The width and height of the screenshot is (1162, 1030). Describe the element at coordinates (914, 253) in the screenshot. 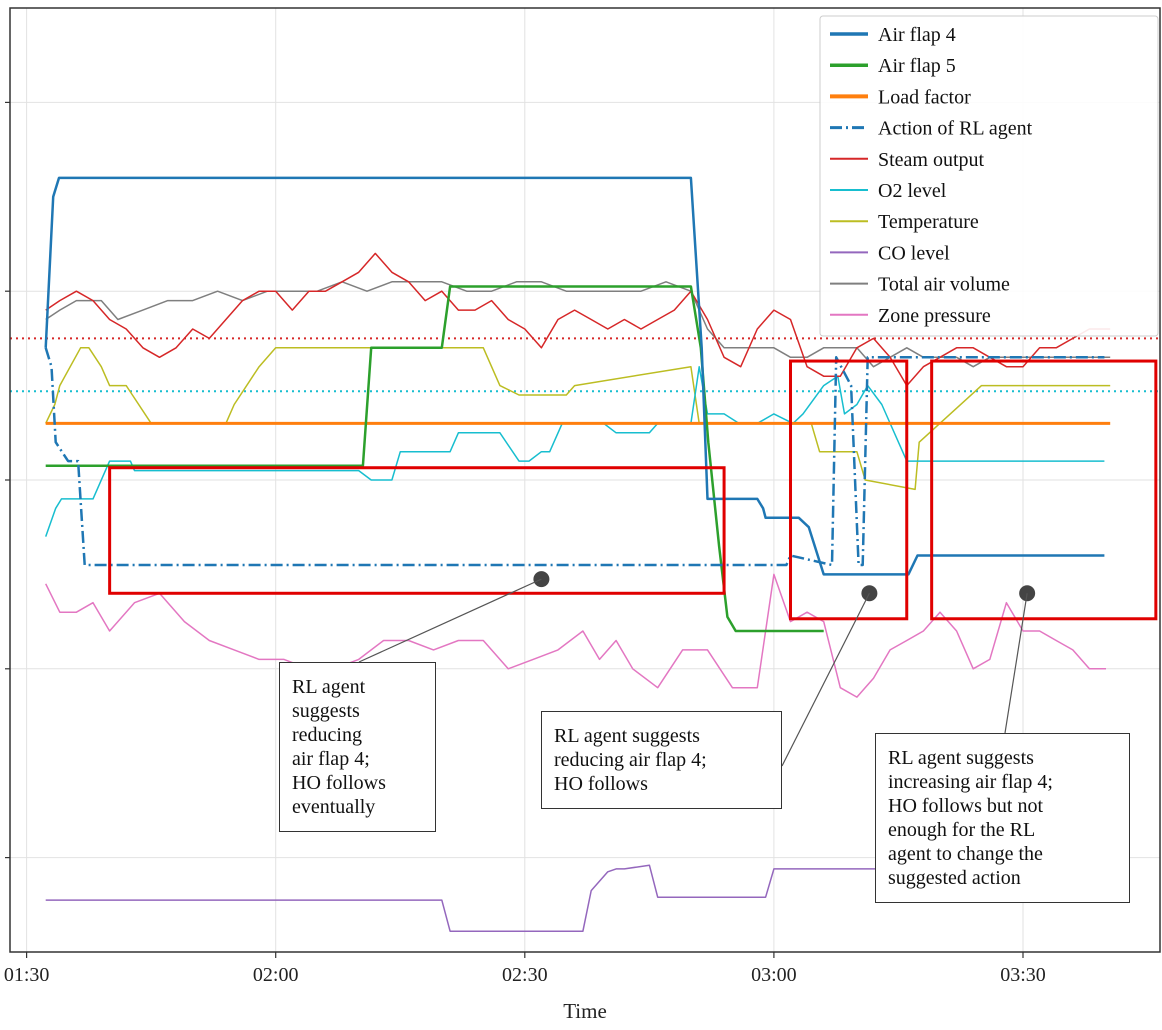

I see `legend-label: CO level` at that location.